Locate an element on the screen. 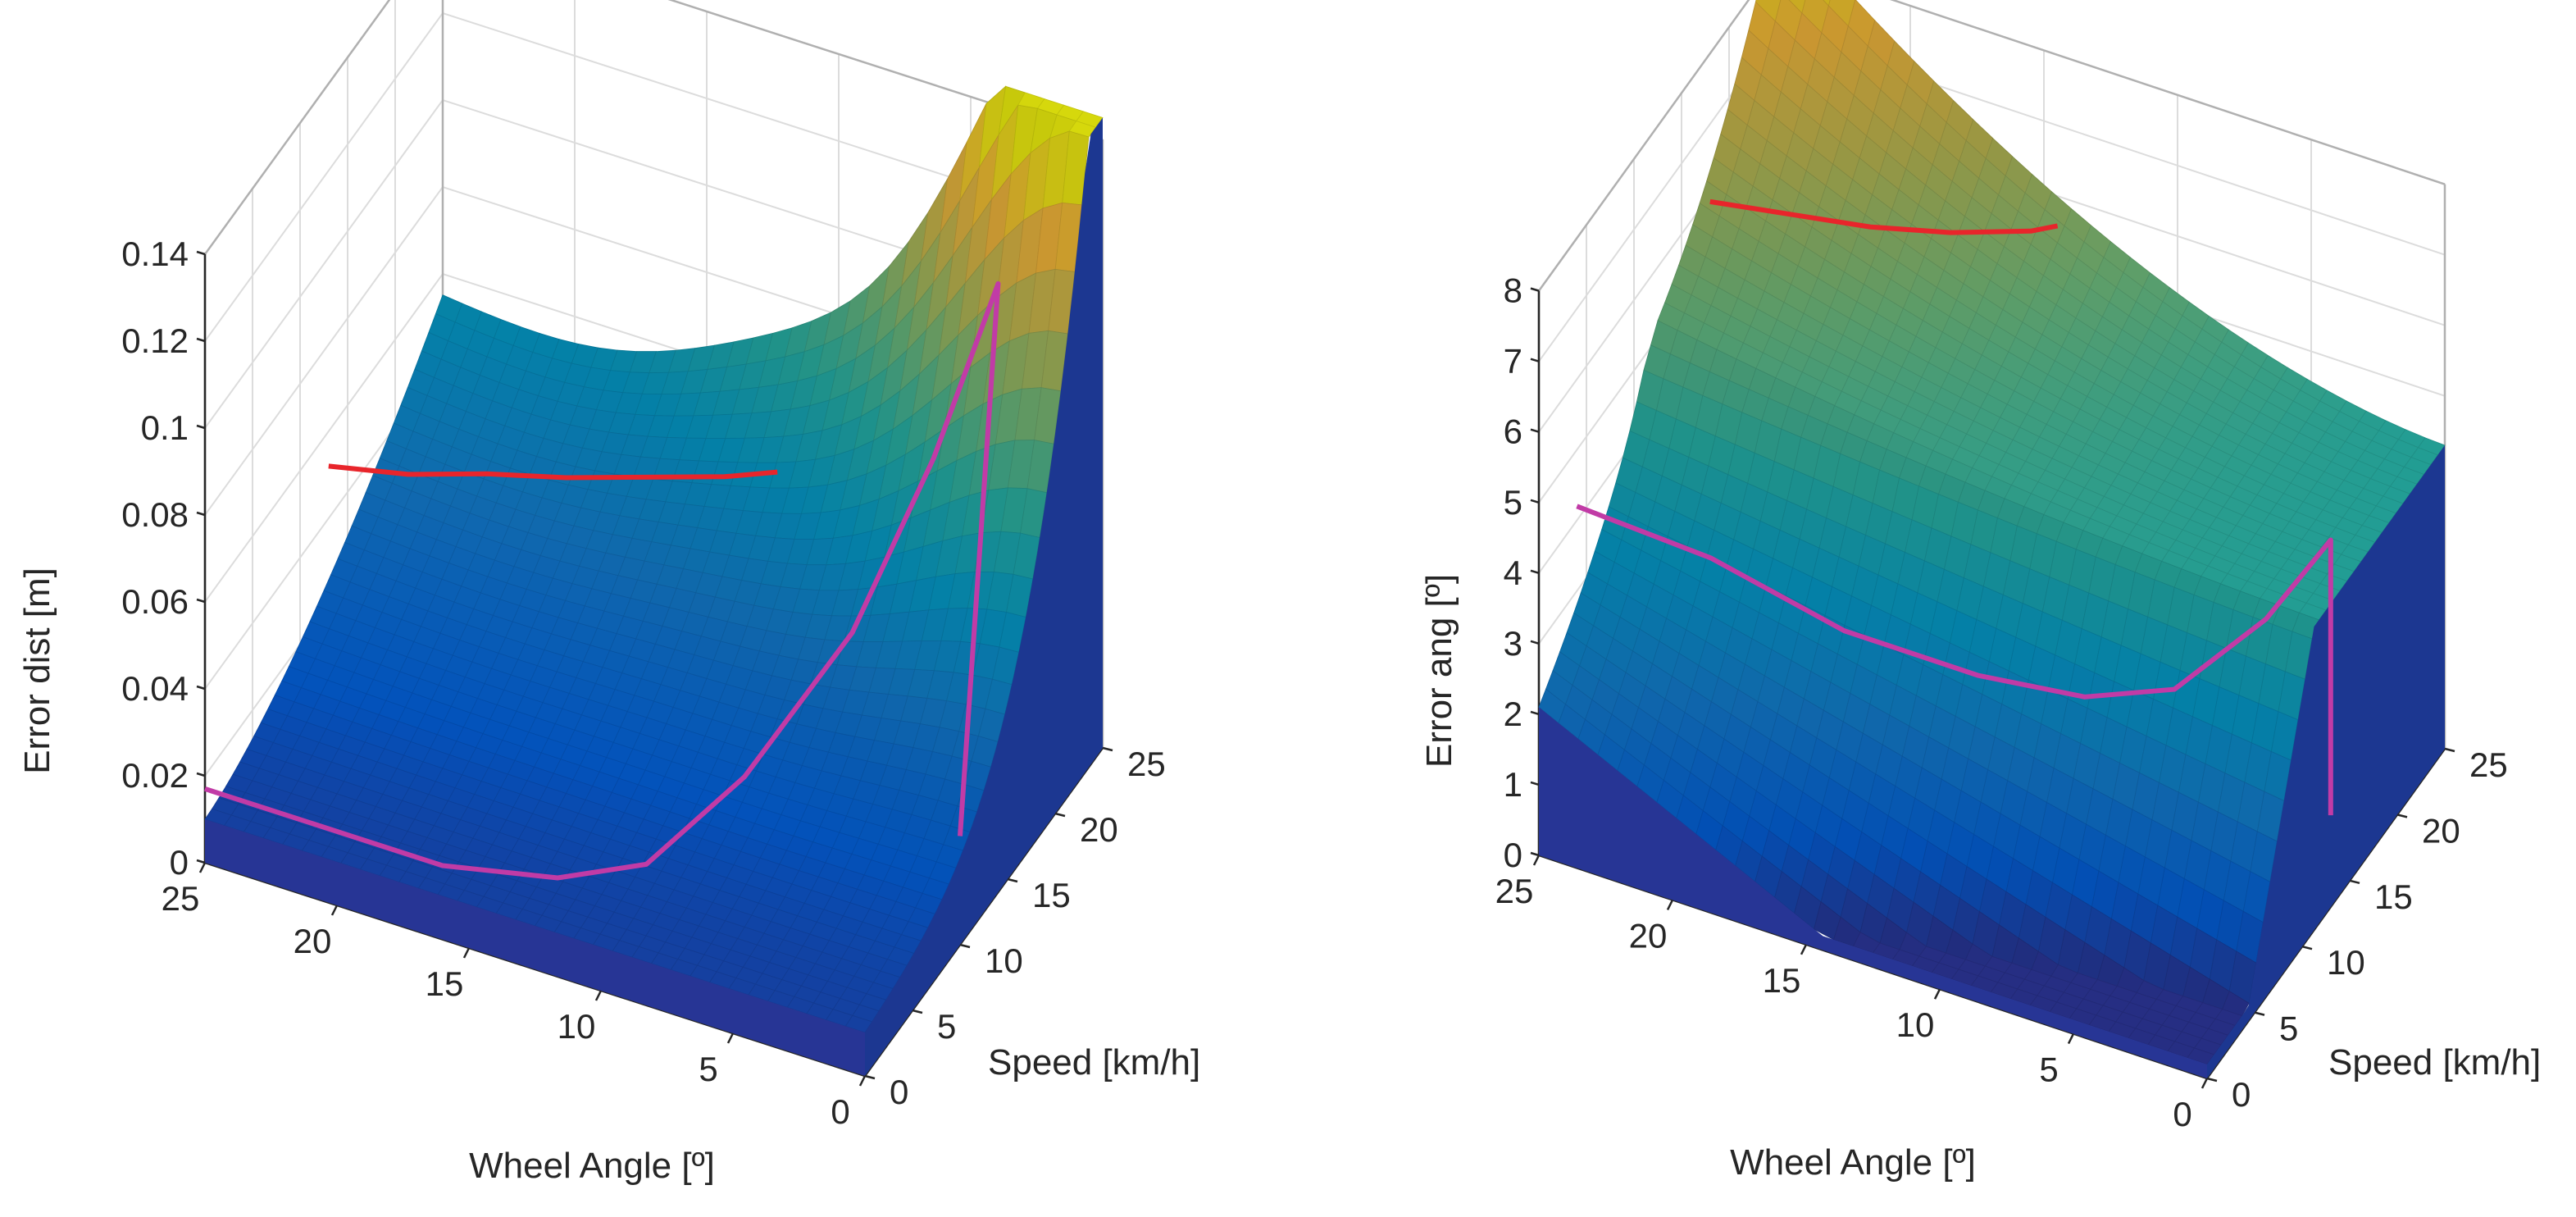 The image size is (2576, 1217). data-lines is located at coordinates (1955, 507).